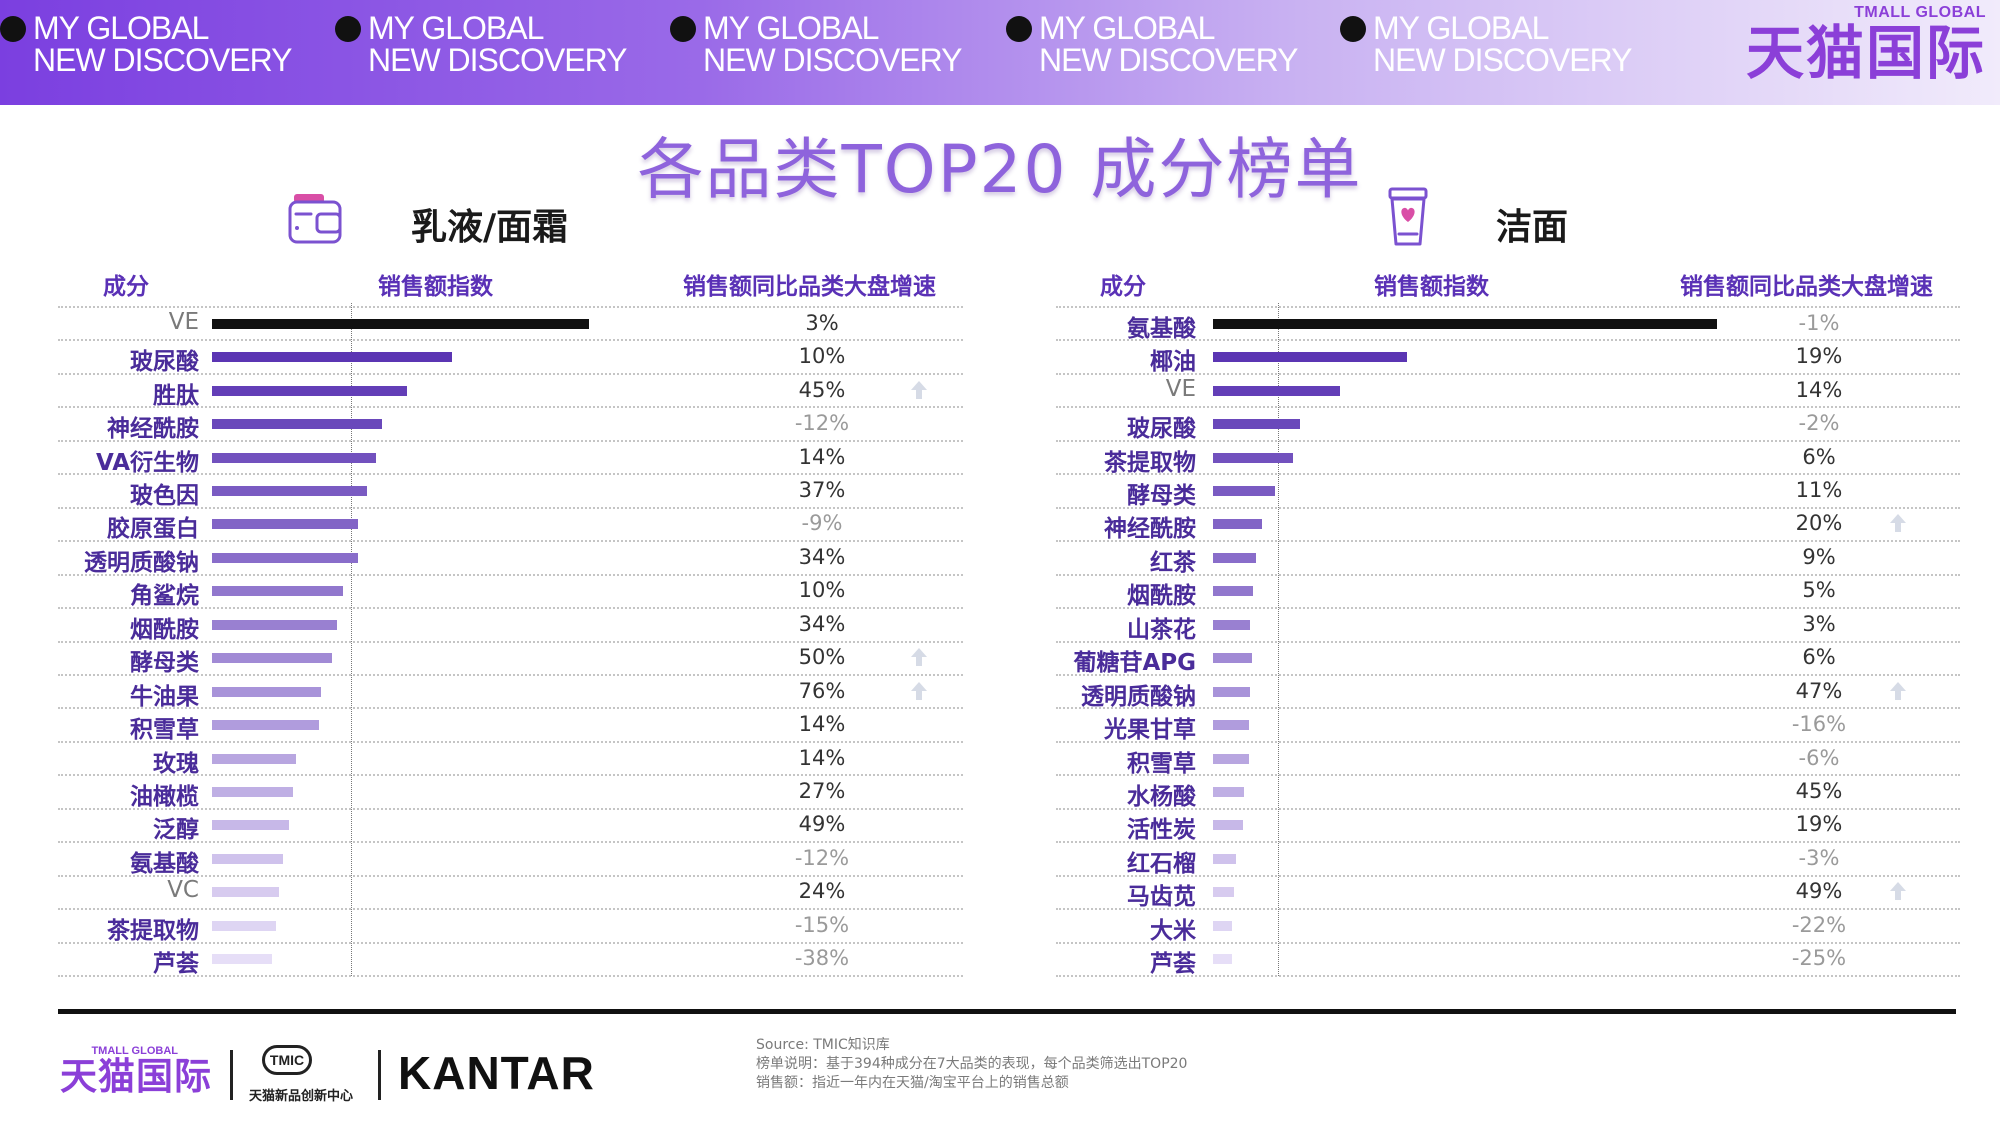 This screenshot has width=2000, height=1125. What do you see at coordinates (164, 663) in the screenshot?
I see `ingredient-label: 酵母类` at bounding box center [164, 663].